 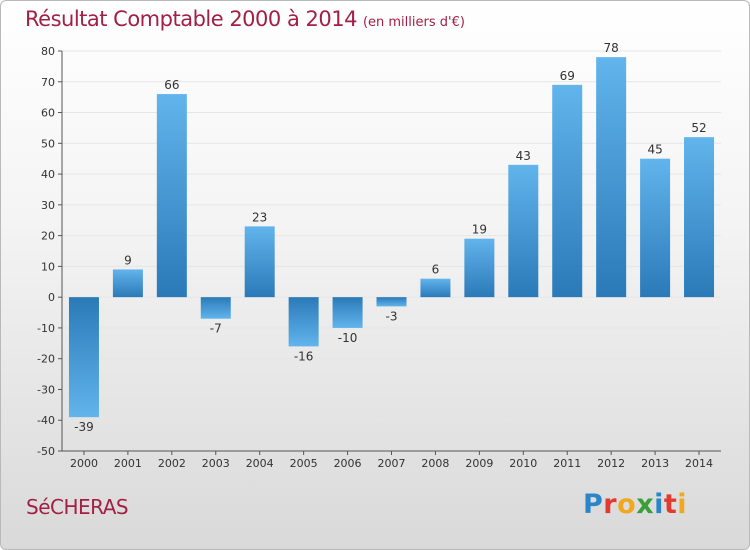 What do you see at coordinates (392, 316) in the screenshot?
I see `data-label: -3` at bounding box center [392, 316].